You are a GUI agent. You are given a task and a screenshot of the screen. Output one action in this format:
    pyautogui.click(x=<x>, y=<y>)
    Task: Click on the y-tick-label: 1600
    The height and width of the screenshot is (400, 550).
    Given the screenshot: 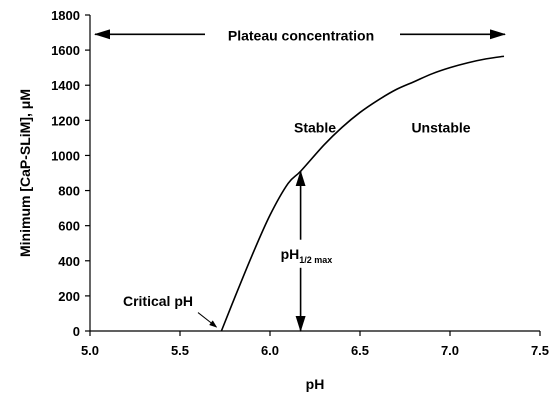 What is the action you would take?
    pyautogui.click(x=65, y=50)
    